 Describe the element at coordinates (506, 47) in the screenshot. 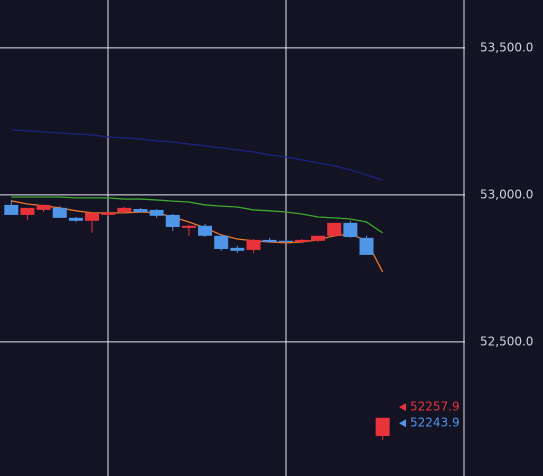

I see `y-tick-label: 53,500.0` at that location.